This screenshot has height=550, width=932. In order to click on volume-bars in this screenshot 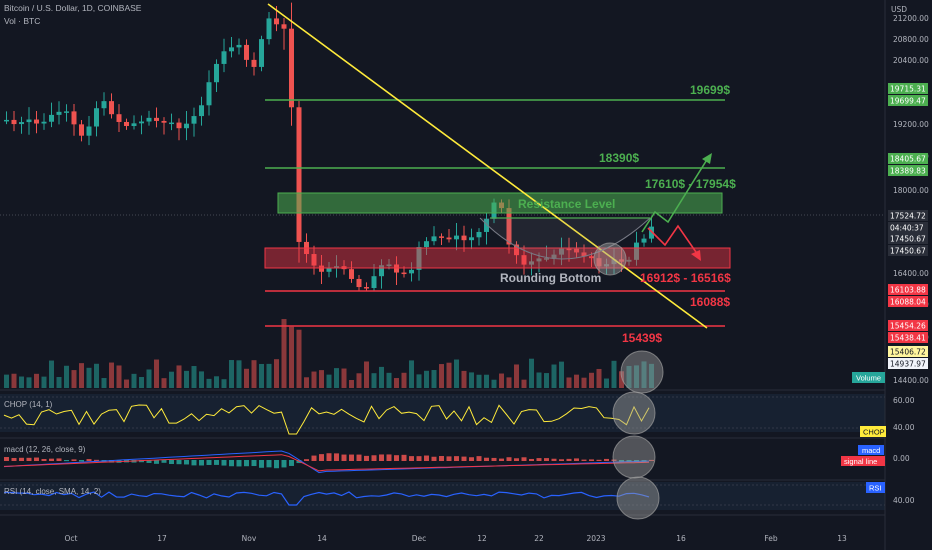, I will do `click(329, 353)`.